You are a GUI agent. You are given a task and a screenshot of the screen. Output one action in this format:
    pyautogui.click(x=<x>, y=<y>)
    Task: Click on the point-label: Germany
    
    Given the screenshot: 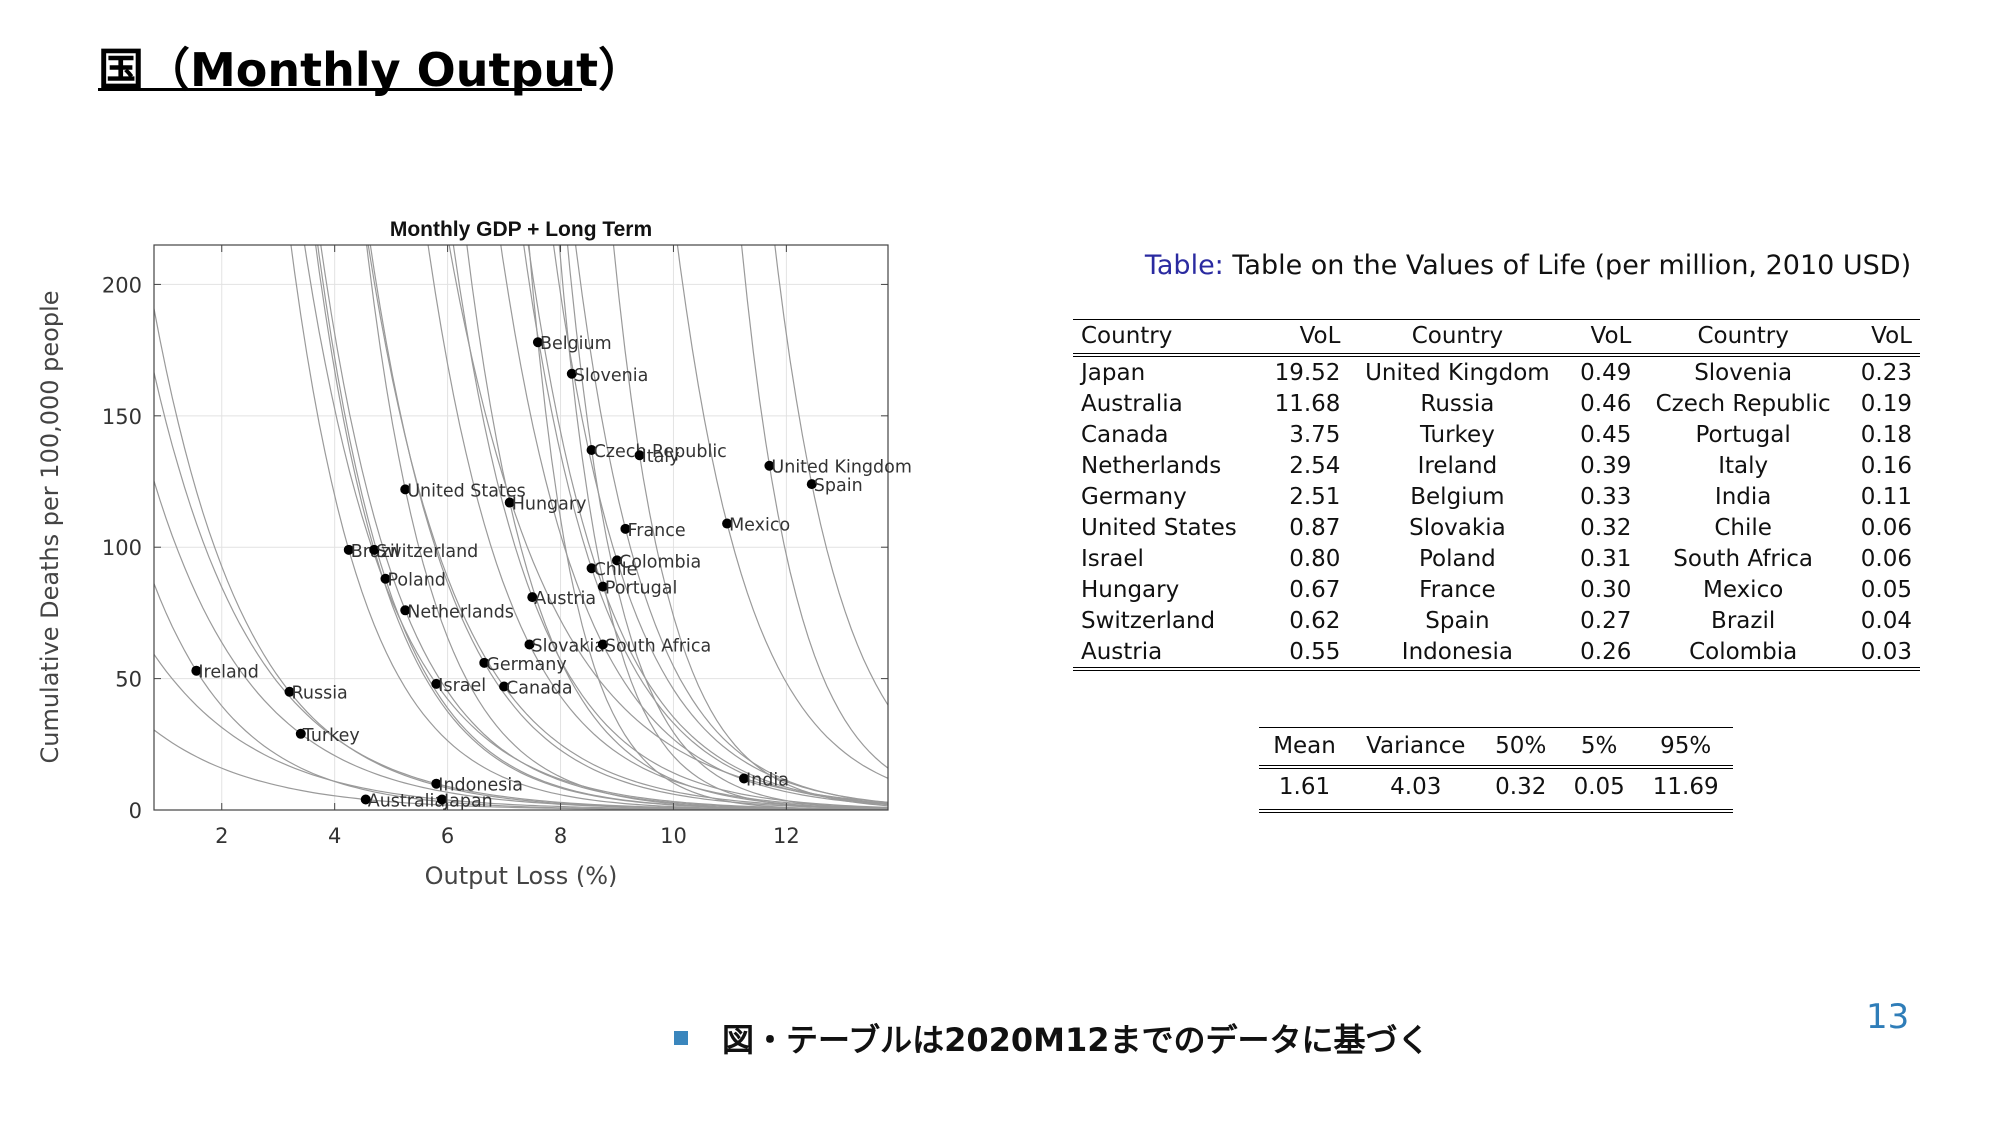 What is the action you would take?
    pyautogui.click(x=526, y=665)
    